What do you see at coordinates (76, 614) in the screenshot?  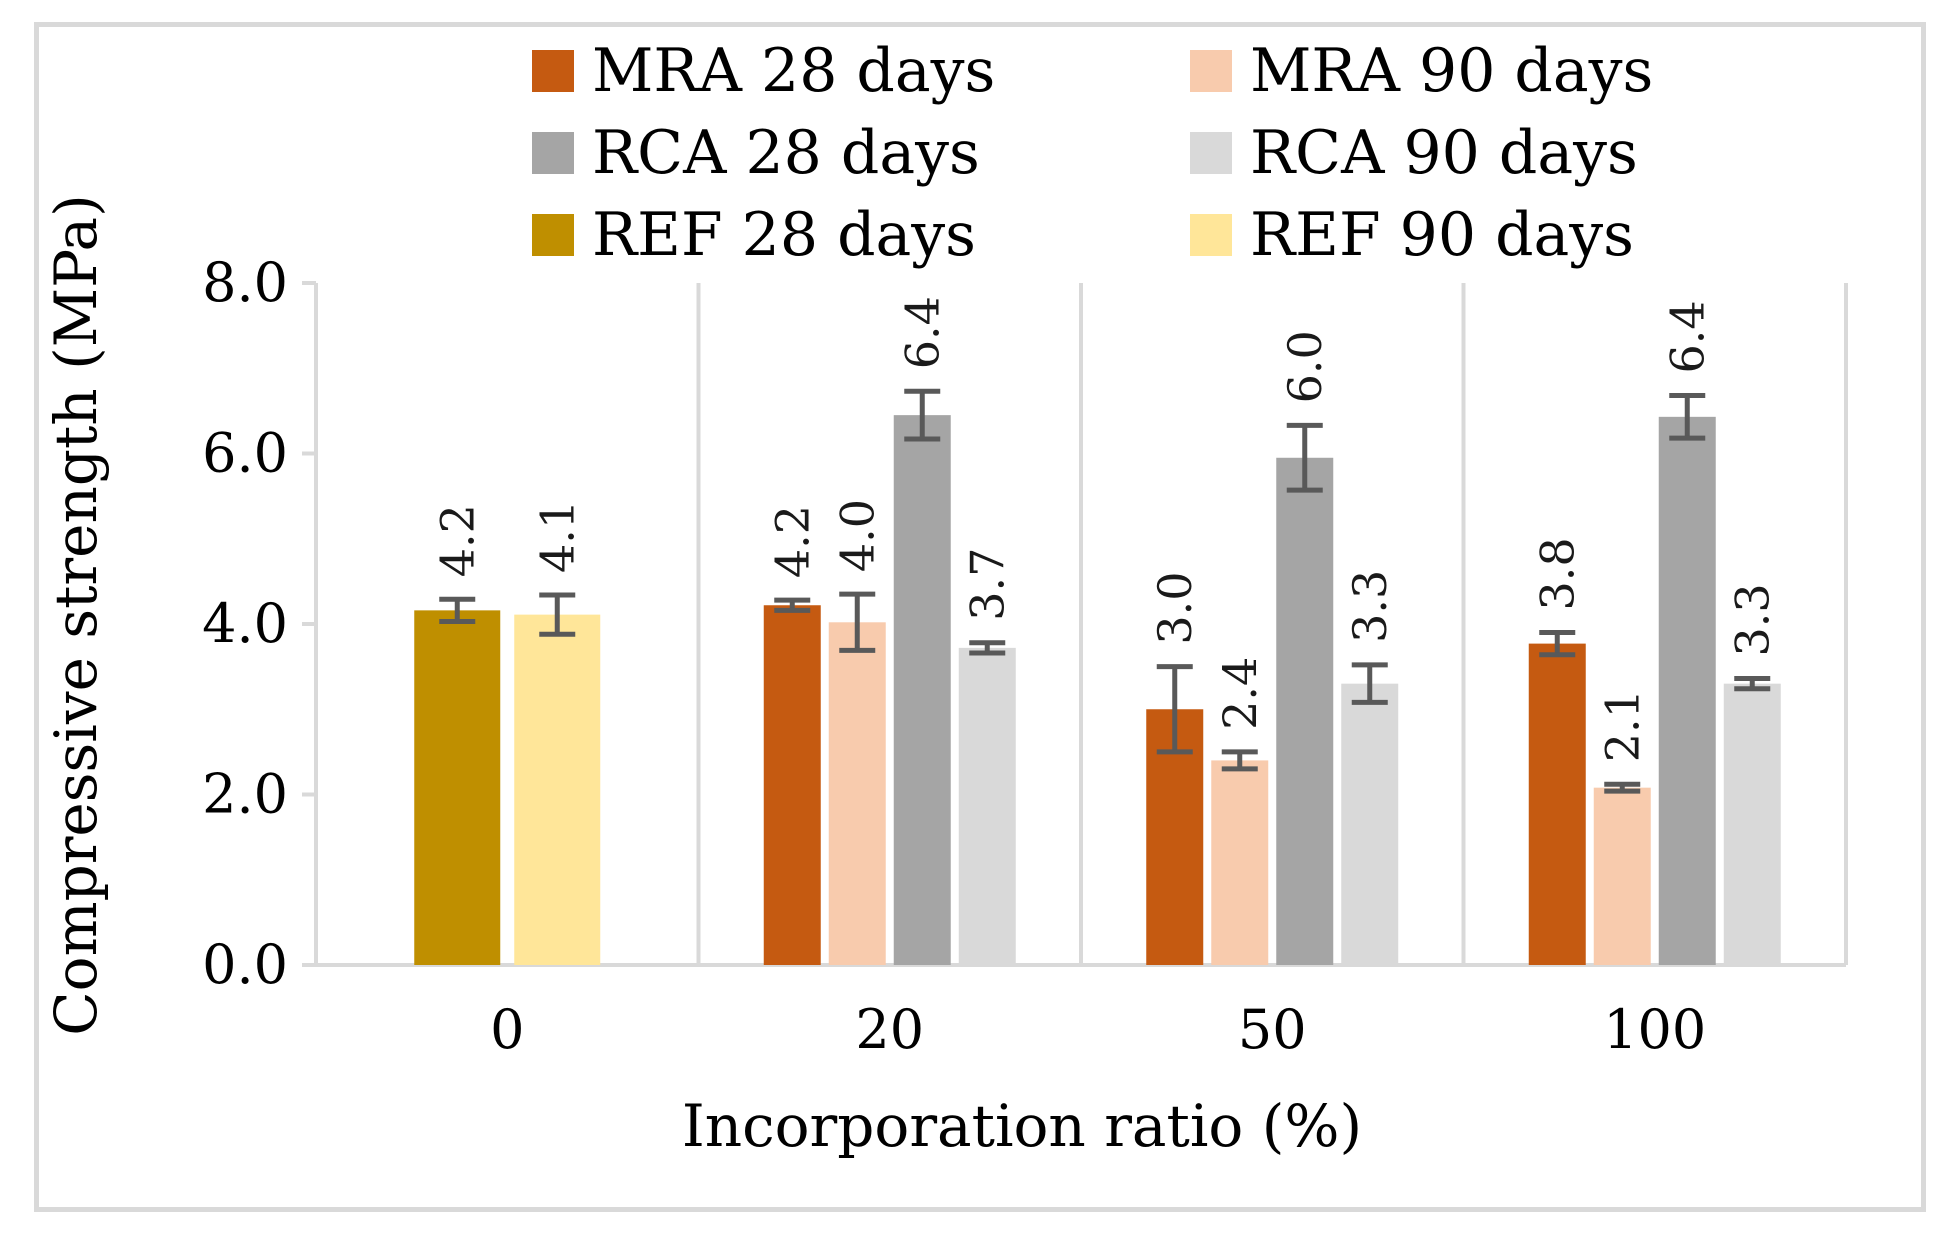 I see `y-axis-title: Compressive strength (MPa)` at bounding box center [76, 614].